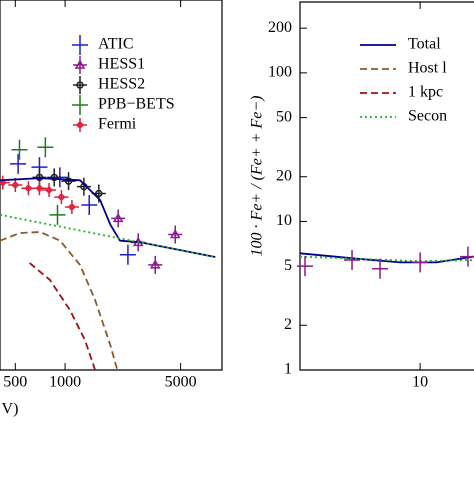 The image size is (474, 479). What do you see at coordinates (280, 72) in the screenshot?
I see `y-tick-label: 100` at bounding box center [280, 72].